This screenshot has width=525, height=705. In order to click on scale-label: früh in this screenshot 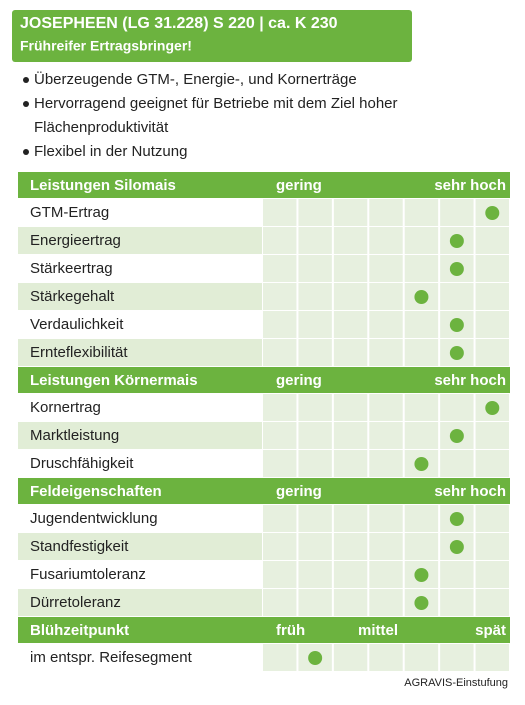, I will do `click(290, 630)`.